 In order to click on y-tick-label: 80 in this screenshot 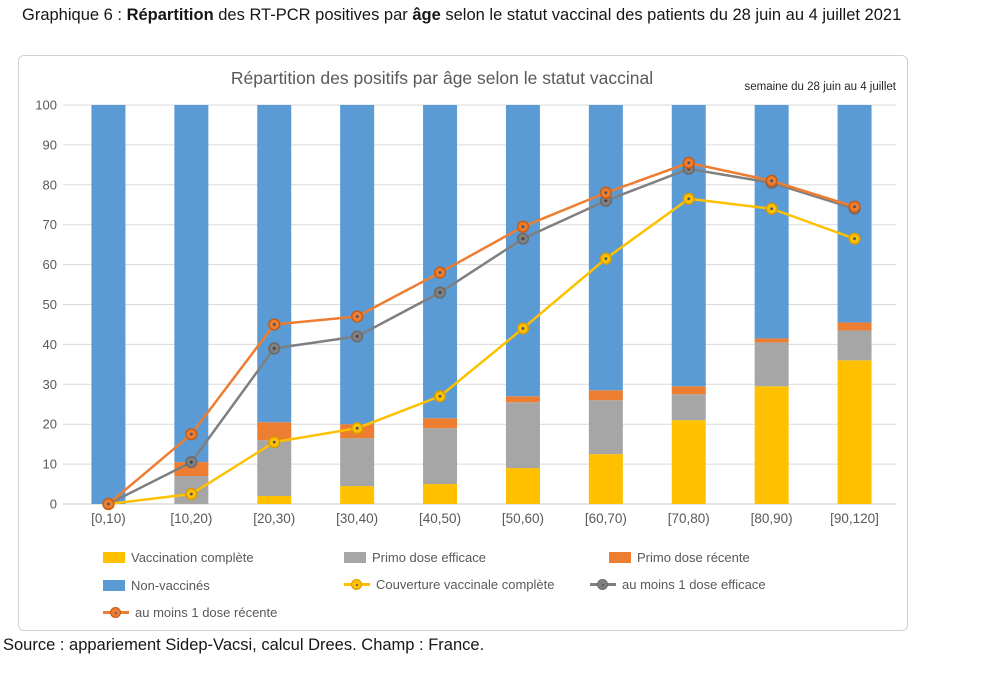, I will do `click(50, 184)`.